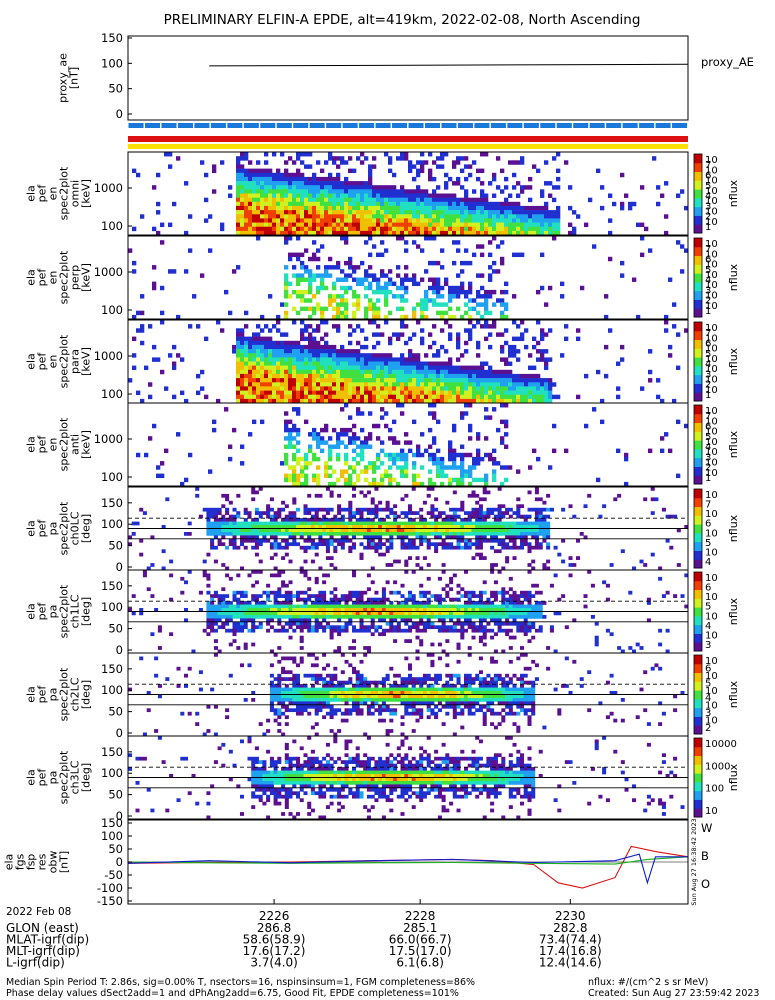 This screenshot has width=775, height=1000. What do you see at coordinates (708, 301) in the screenshot?
I see `colorbar-tick-label: 2` at bounding box center [708, 301].